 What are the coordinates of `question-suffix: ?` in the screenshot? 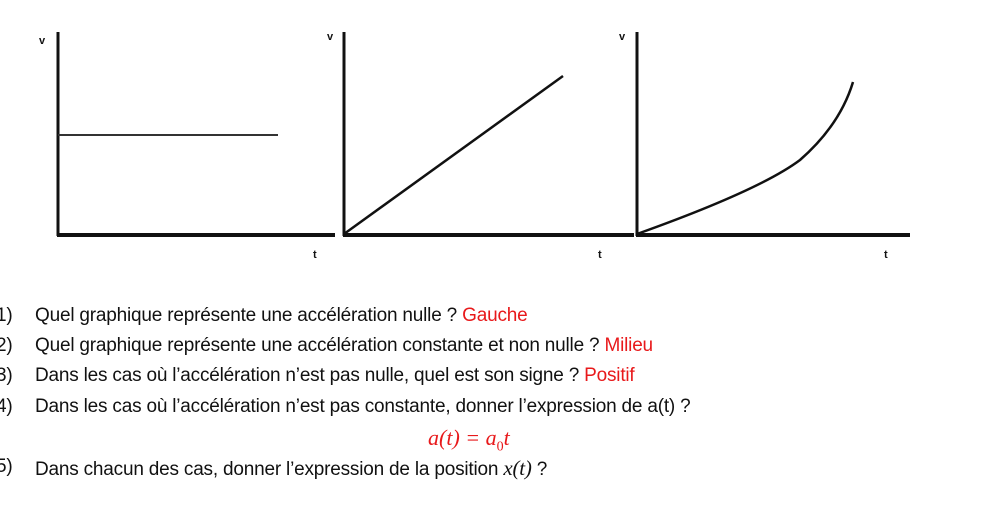 It's located at (539, 469).